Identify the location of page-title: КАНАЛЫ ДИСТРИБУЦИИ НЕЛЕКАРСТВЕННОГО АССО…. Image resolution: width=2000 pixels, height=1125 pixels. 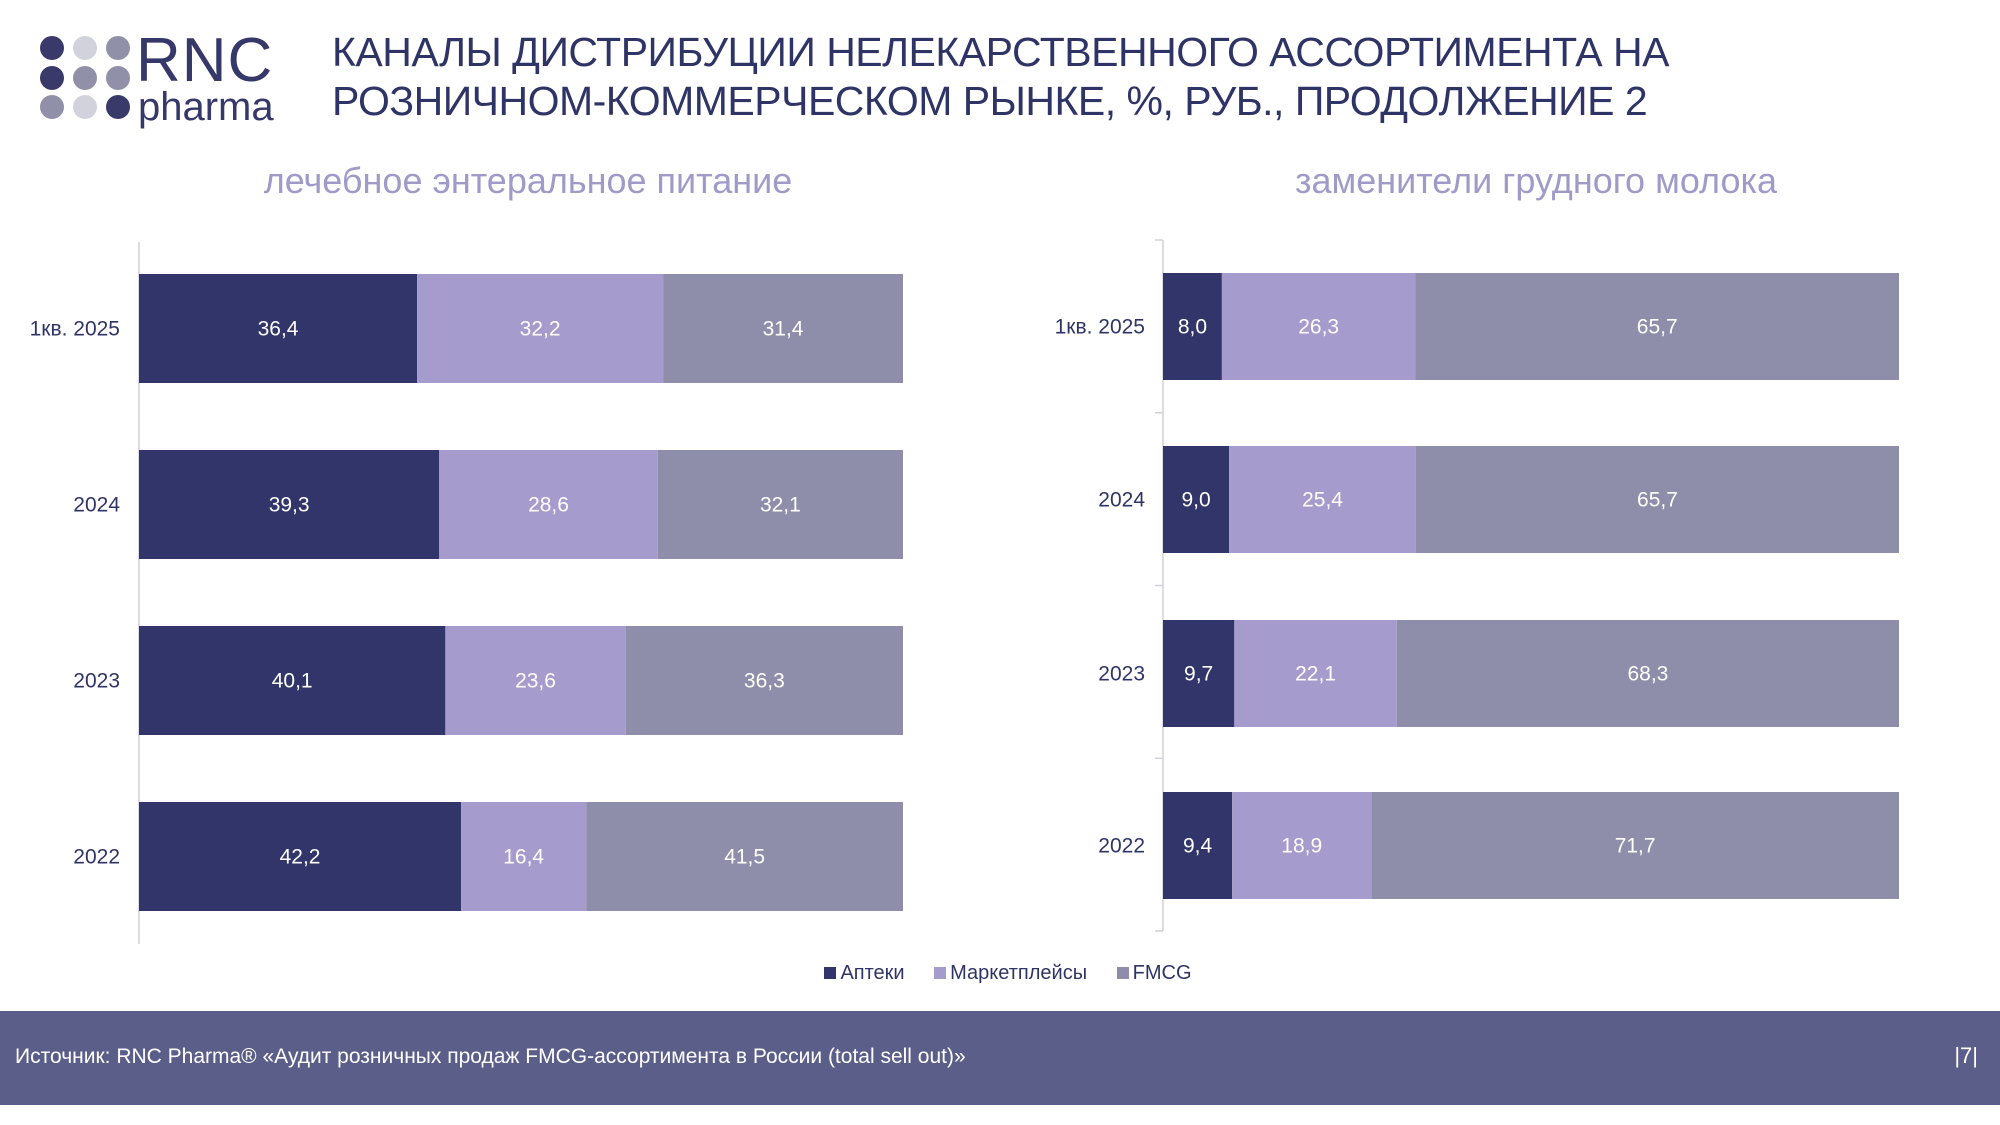
(1000, 77).